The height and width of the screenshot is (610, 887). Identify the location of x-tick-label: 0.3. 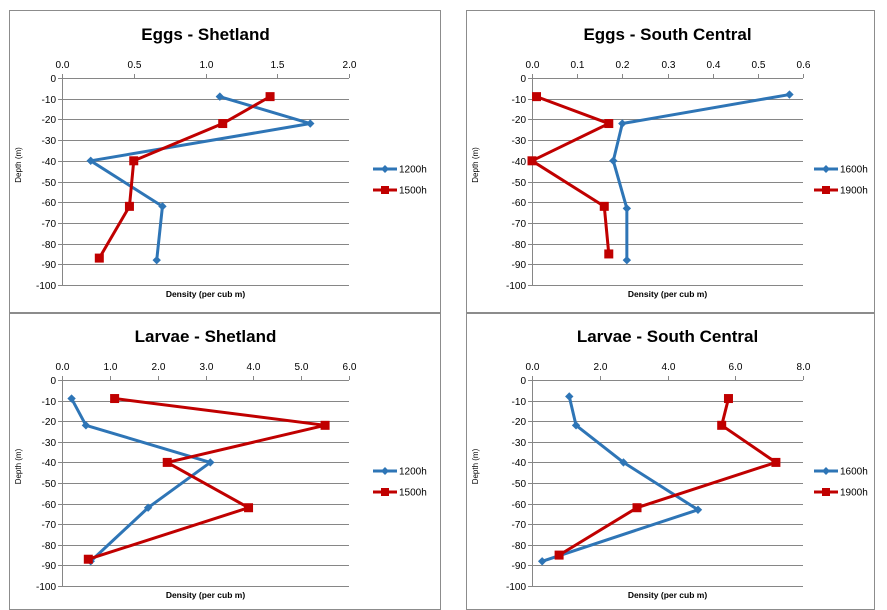
(669, 65).